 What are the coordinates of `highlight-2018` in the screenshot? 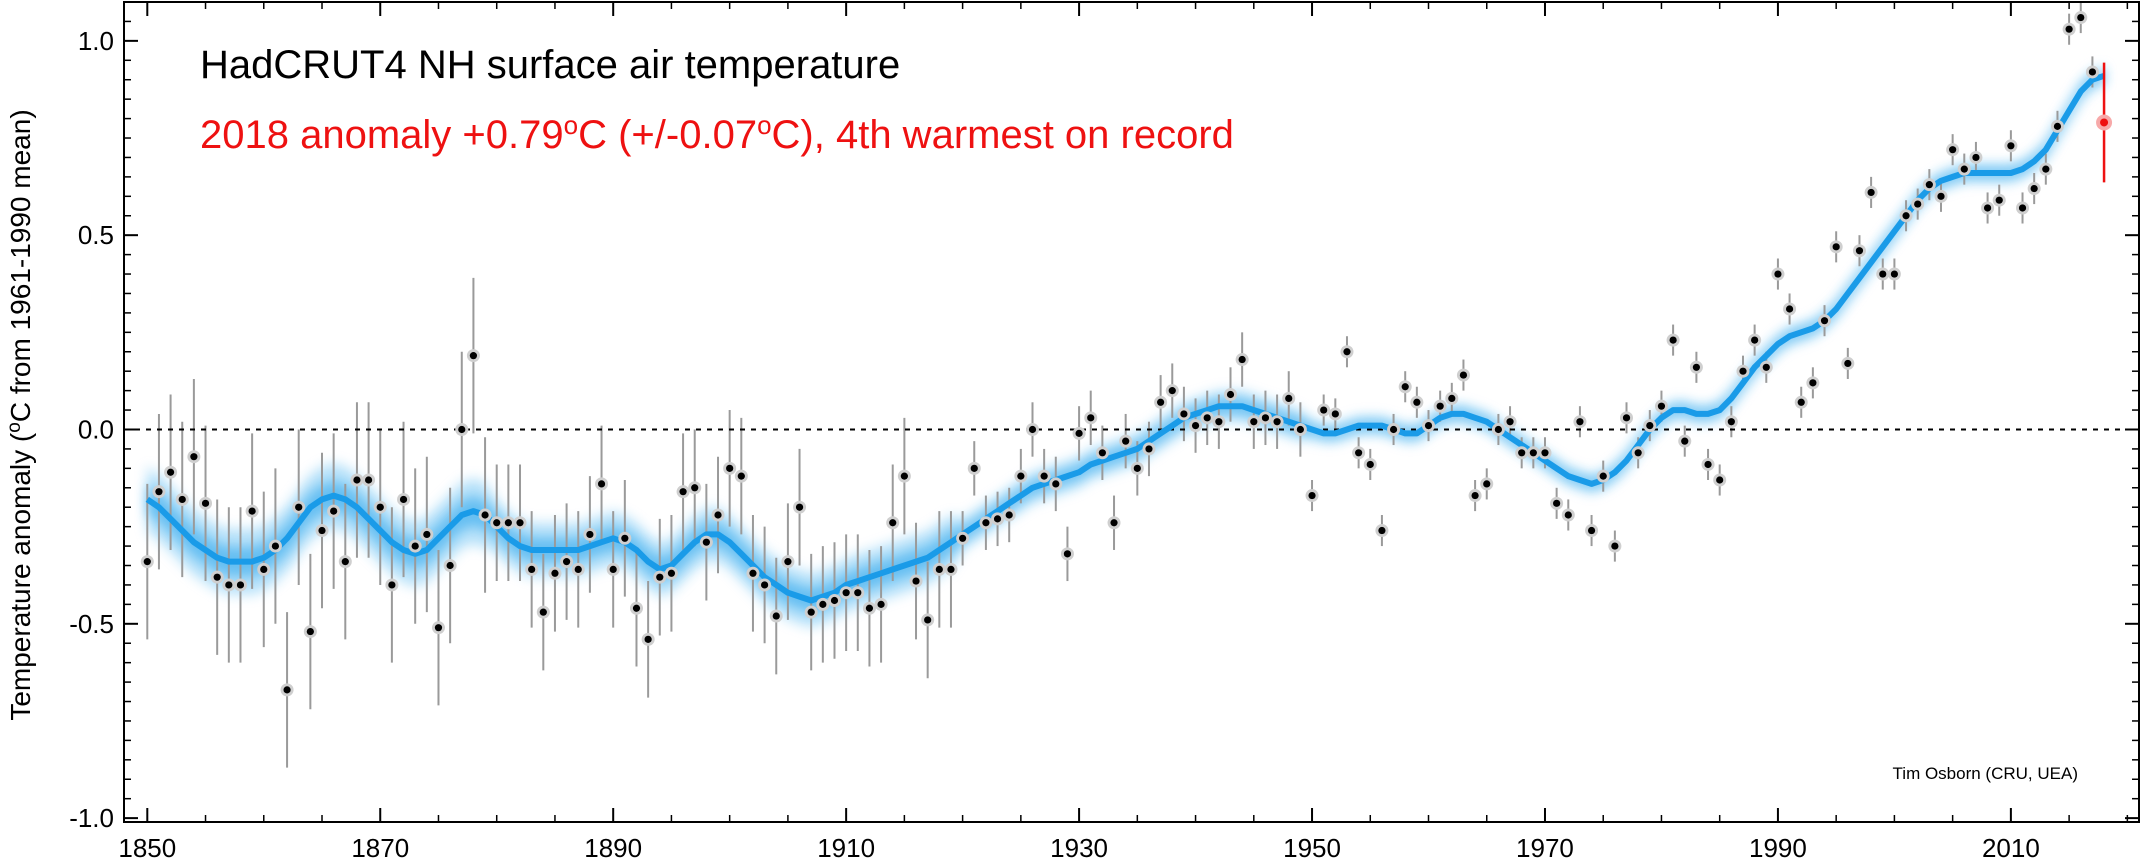 It's located at (2104, 122).